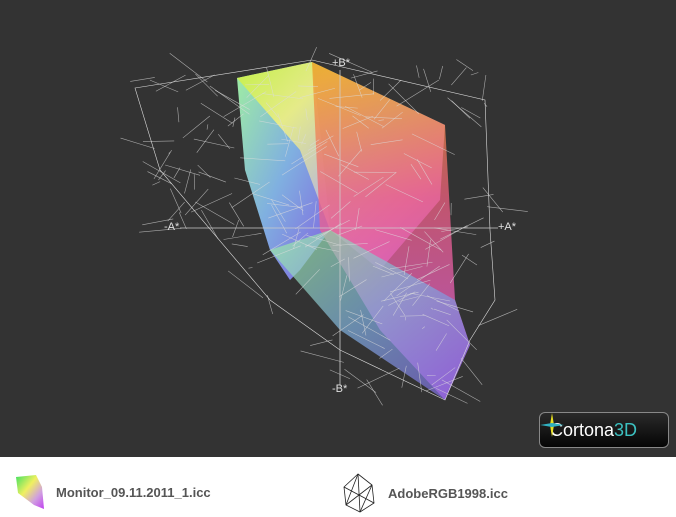  I want to click on axis-label-minus-a: -A*, so click(172, 227).